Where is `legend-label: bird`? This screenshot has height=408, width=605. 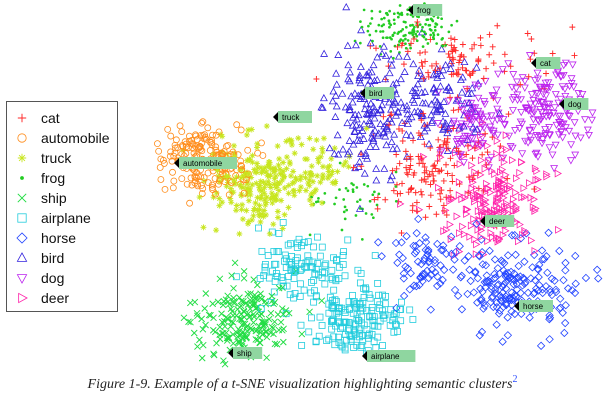
legend-label: bird is located at coordinates (53, 258).